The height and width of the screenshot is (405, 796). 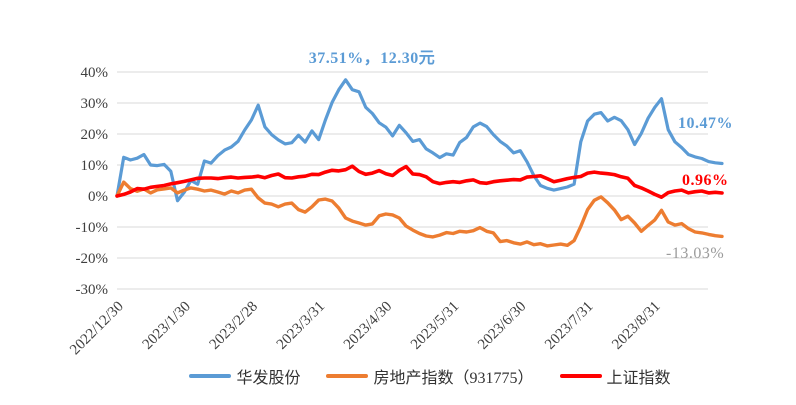 What do you see at coordinates (234, 326) in the screenshot?
I see `x-axis-tick-label: 2023/2/28` at bounding box center [234, 326].